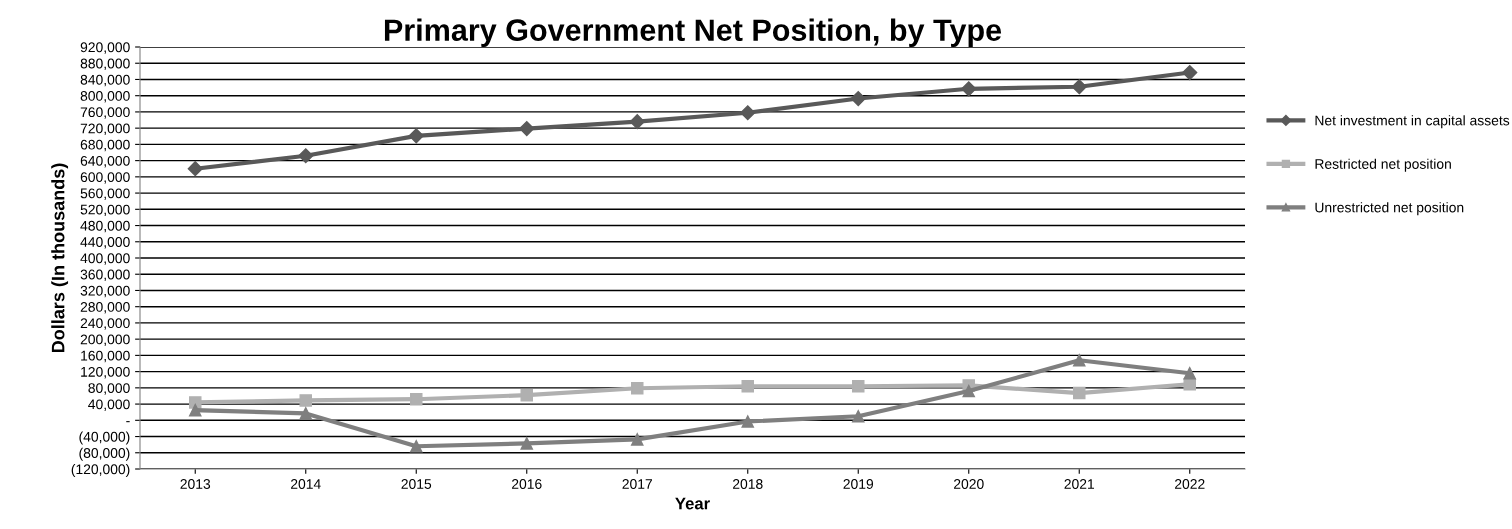 The height and width of the screenshot is (529, 1512). I want to click on y-tick-label: 160,000, so click(105, 356).